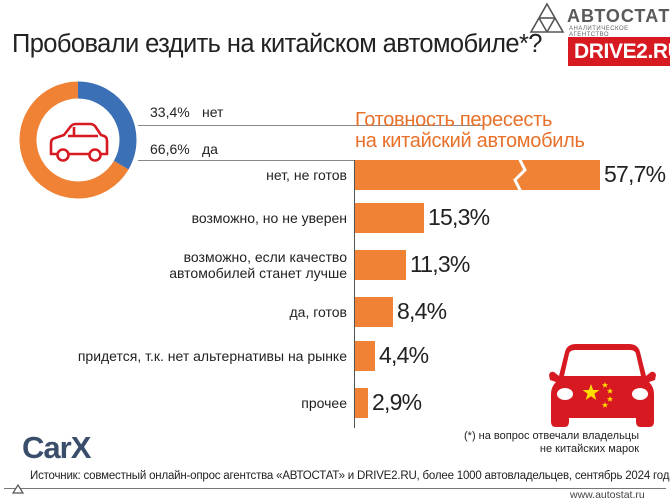 The image size is (670, 502). I want to click on pie-slice-no, so click(107, 125).